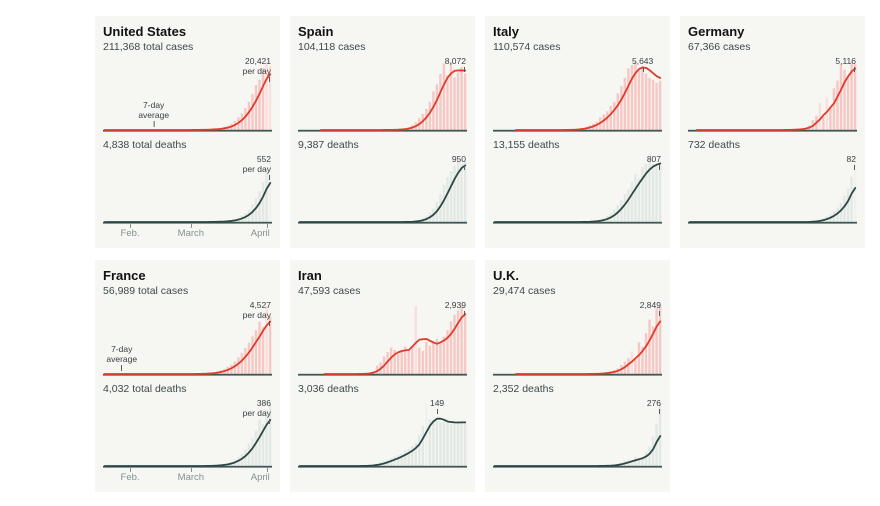  I want to click on deaths-chart: 149, so click(382, 433).